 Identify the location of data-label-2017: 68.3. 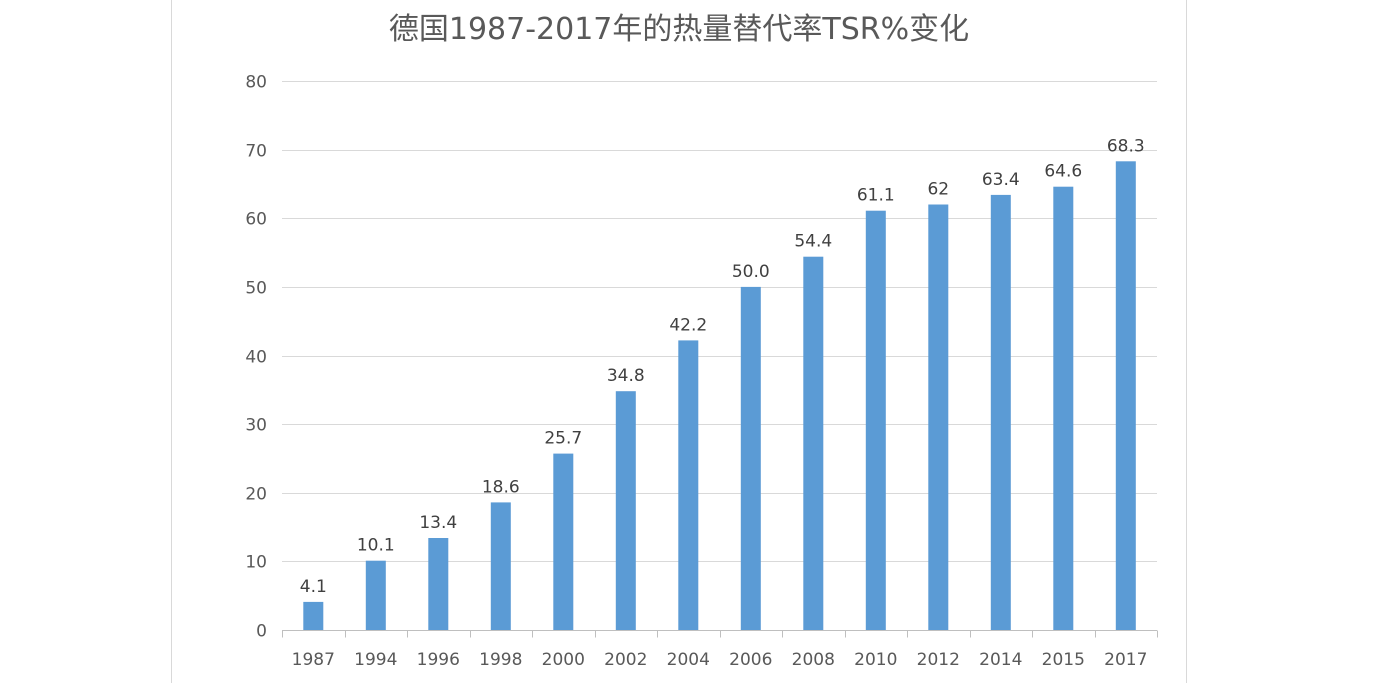
(1126, 146).